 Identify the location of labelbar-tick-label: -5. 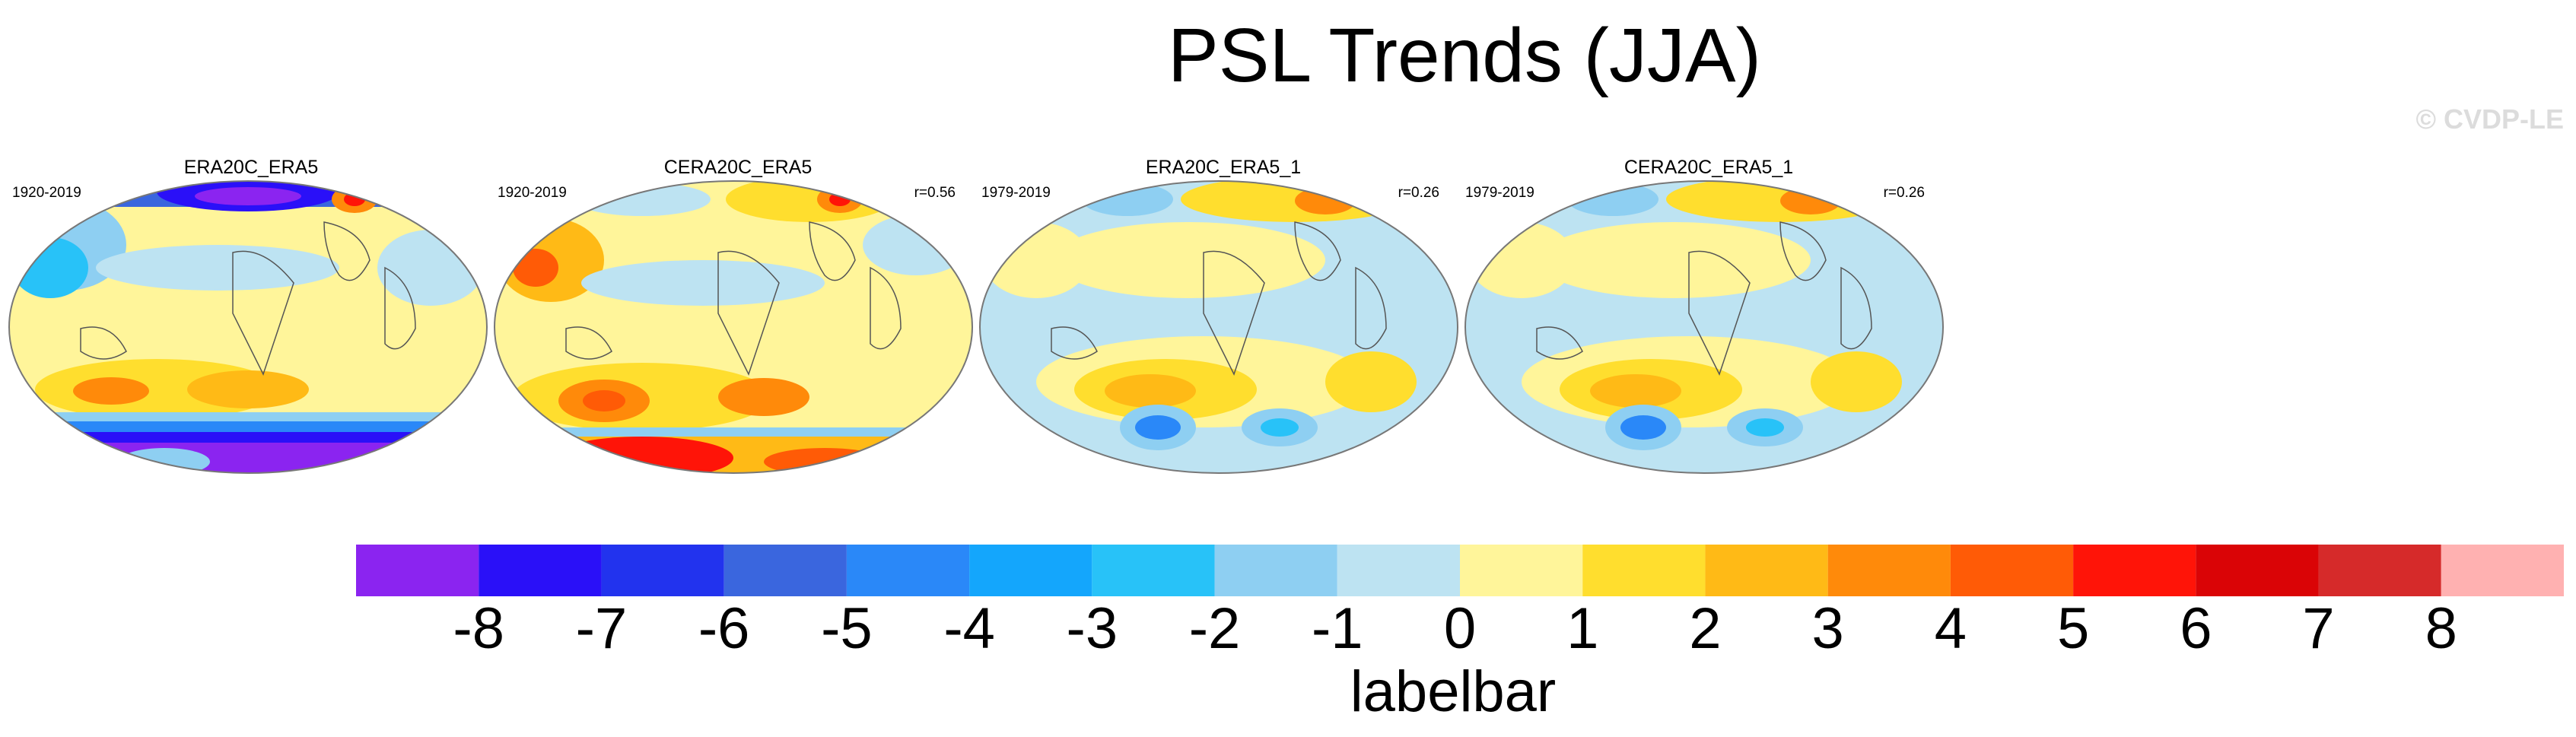
(847, 628).